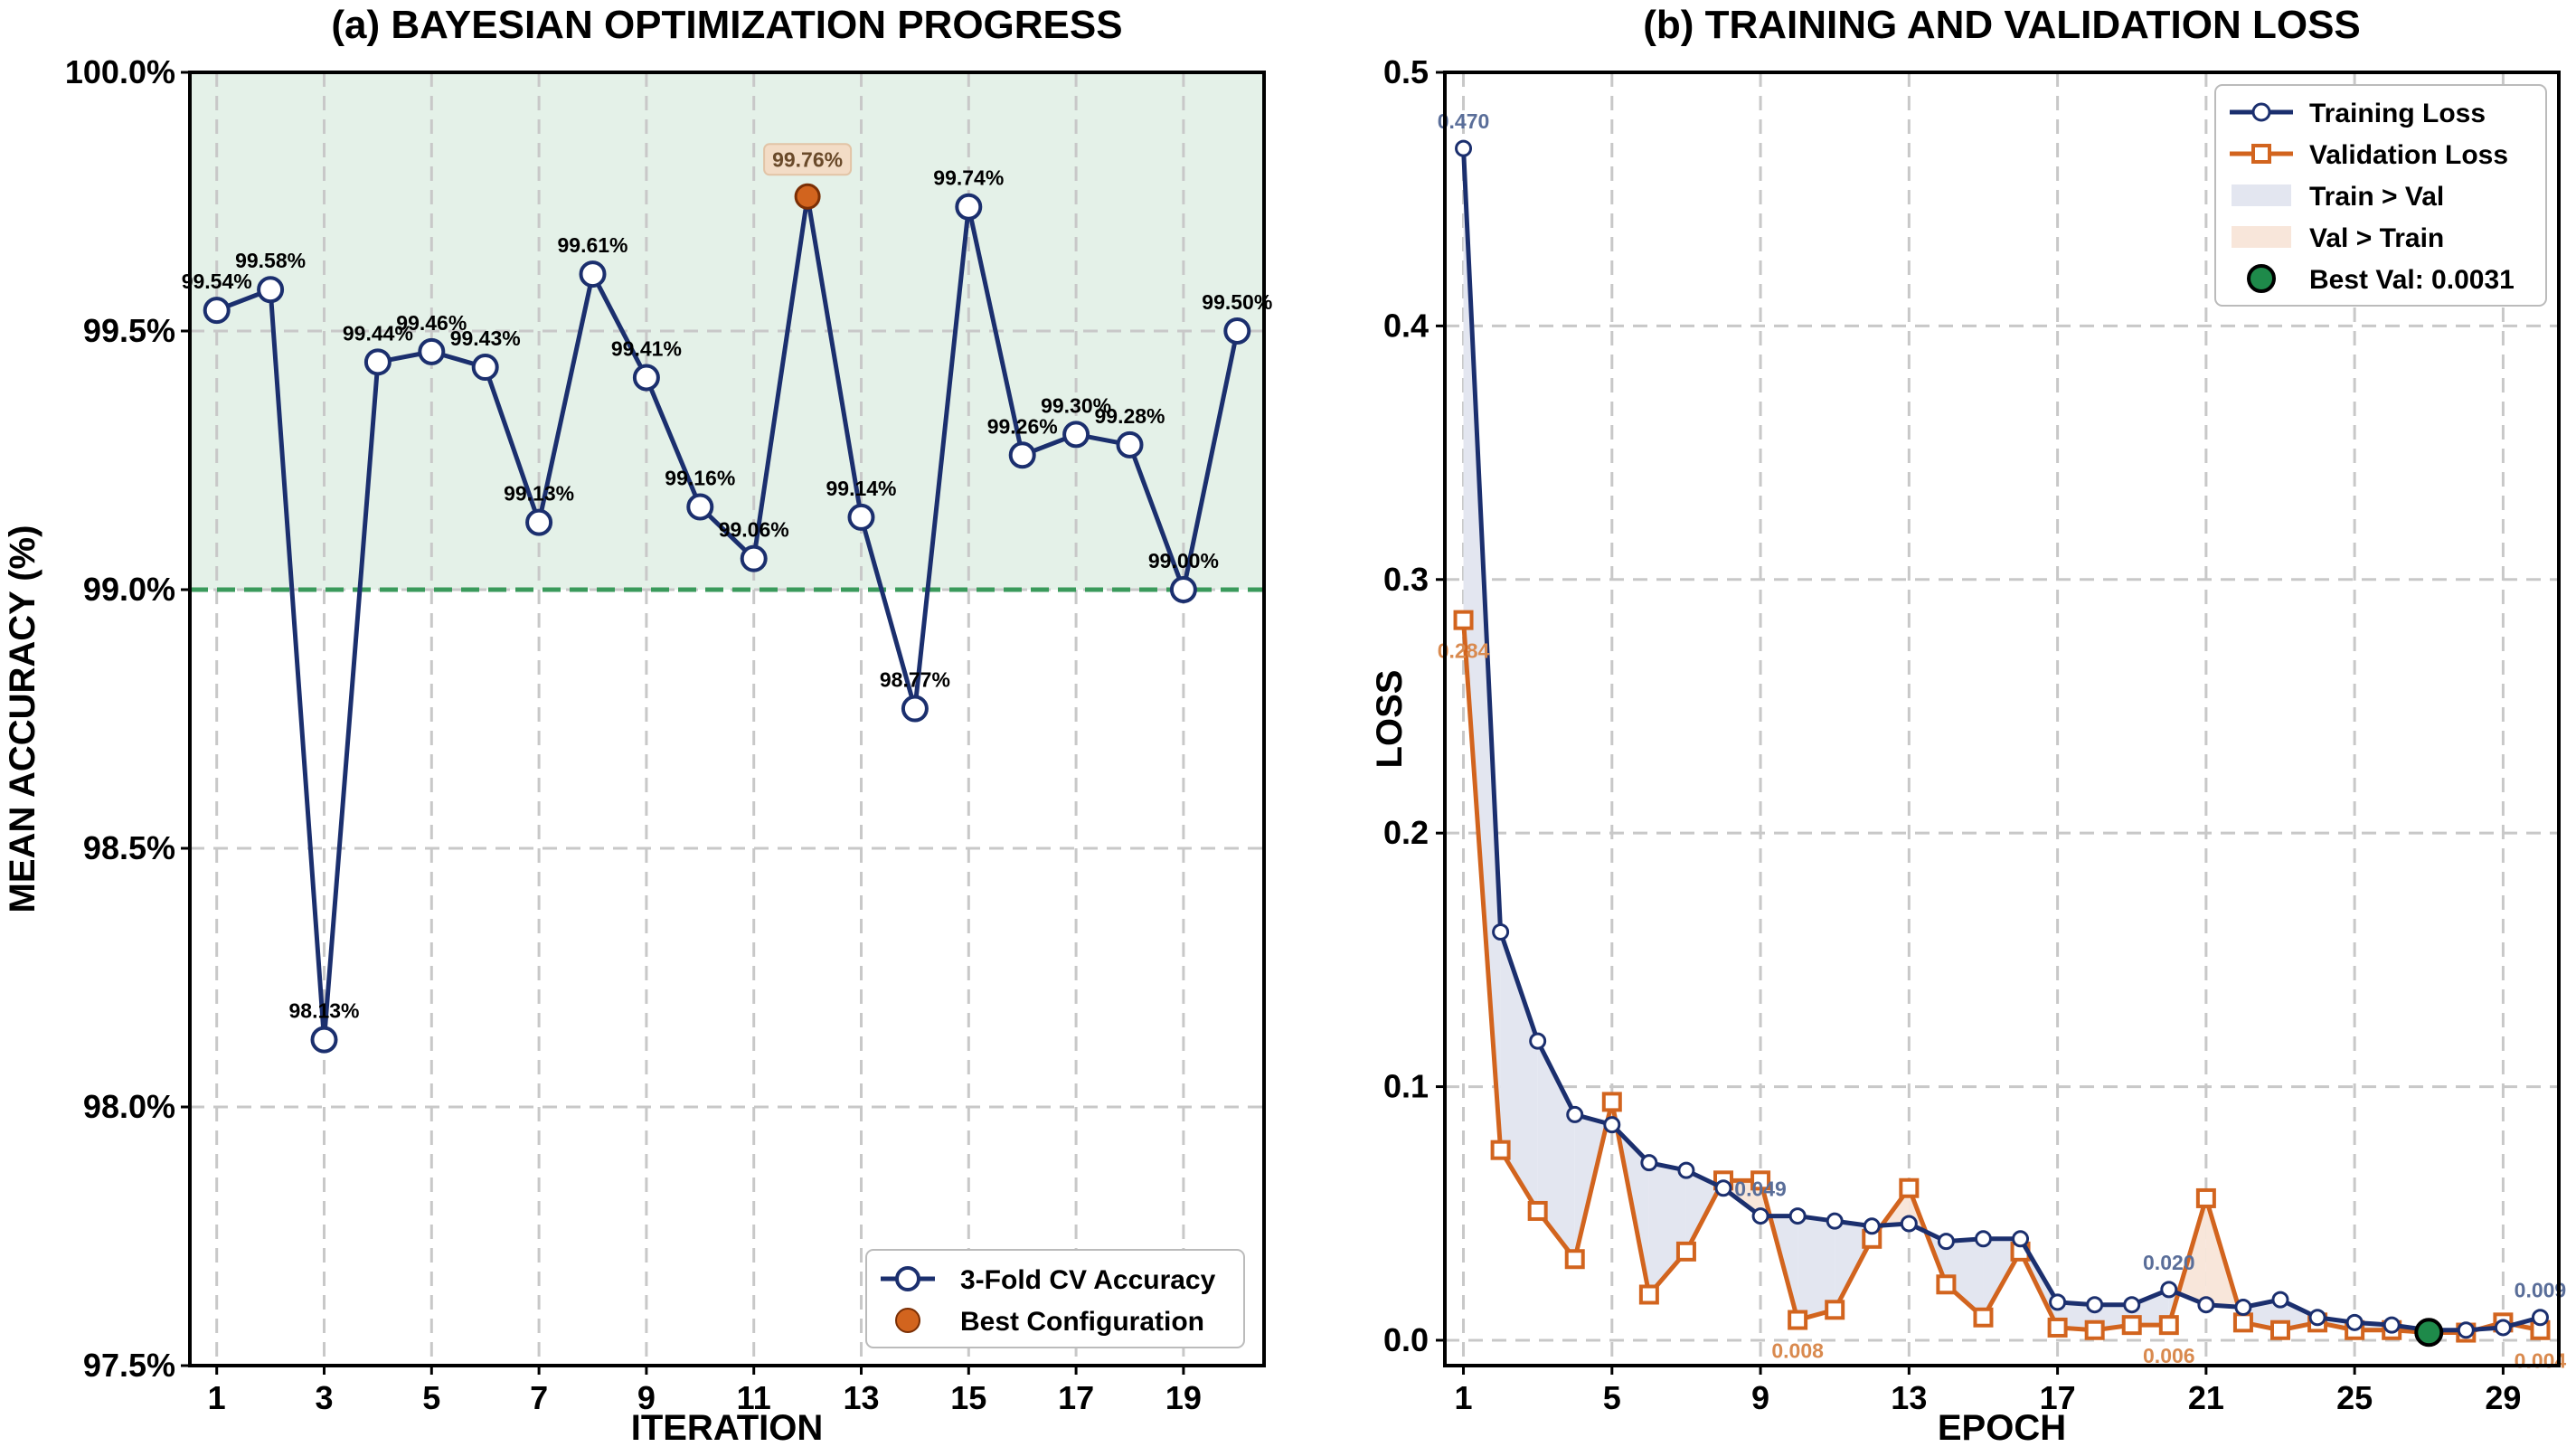 This screenshot has height=1447, width=2576. What do you see at coordinates (2261, 195) in the screenshot?
I see `legend-swatch-train-gt-val` at bounding box center [2261, 195].